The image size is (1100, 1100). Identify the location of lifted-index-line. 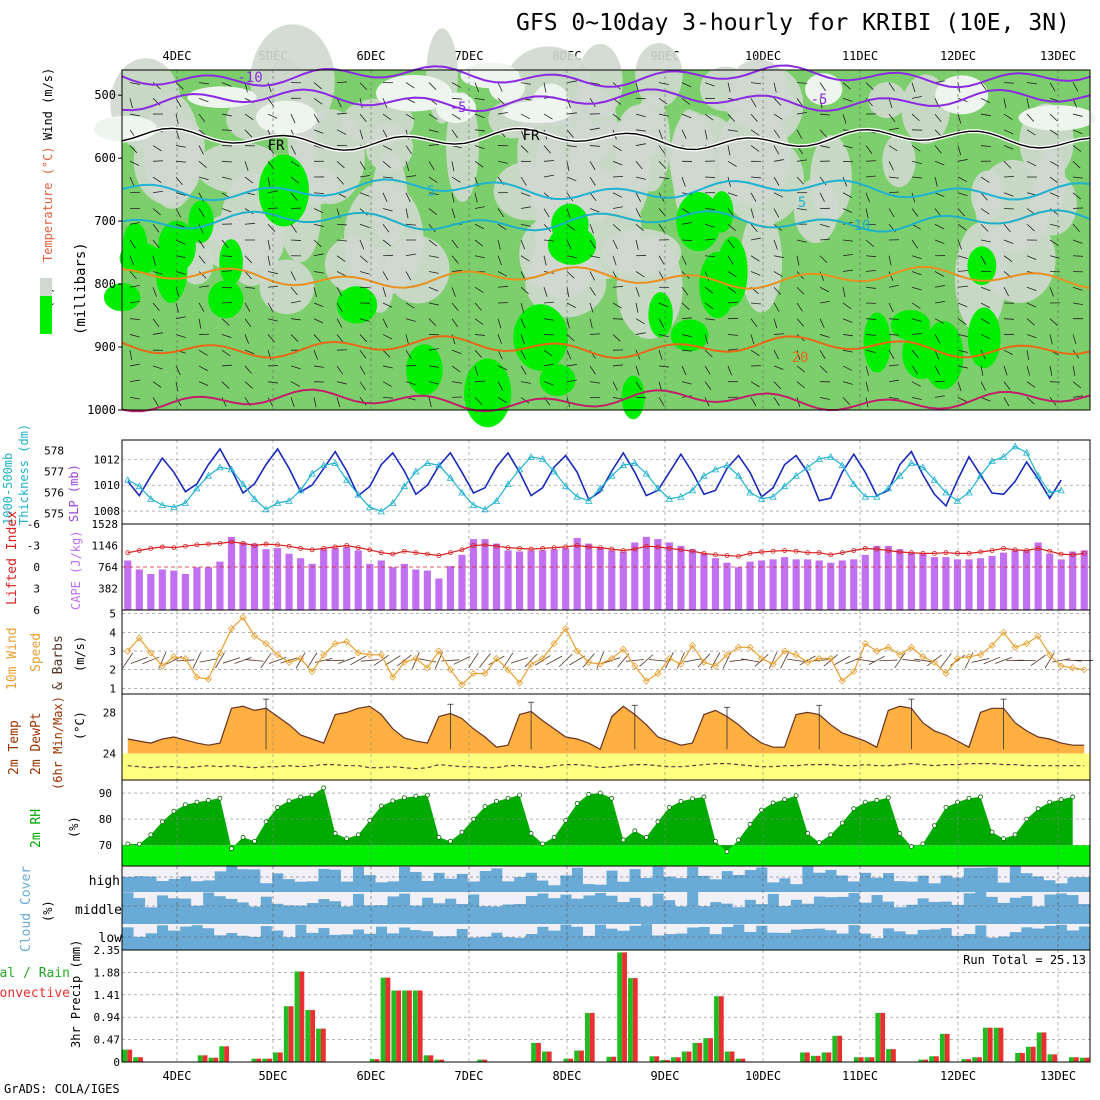
(606, 549).